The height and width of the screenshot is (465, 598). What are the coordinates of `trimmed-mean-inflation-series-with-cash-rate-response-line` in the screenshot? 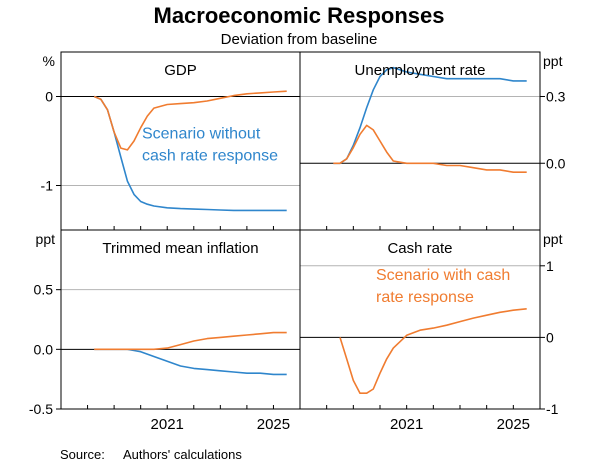 It's located at (190, 341).